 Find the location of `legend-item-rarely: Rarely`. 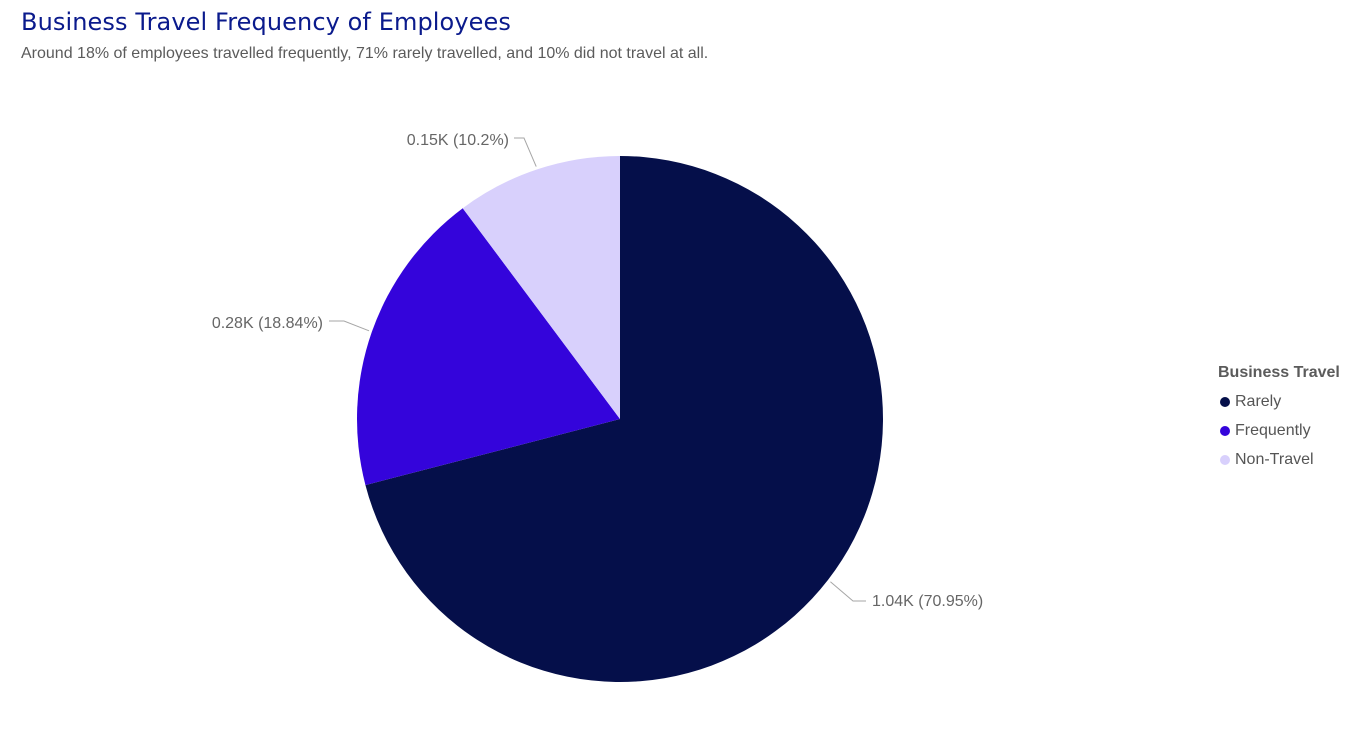

legend-item-rarely: Rarely is located at coordinates (1279, 401).